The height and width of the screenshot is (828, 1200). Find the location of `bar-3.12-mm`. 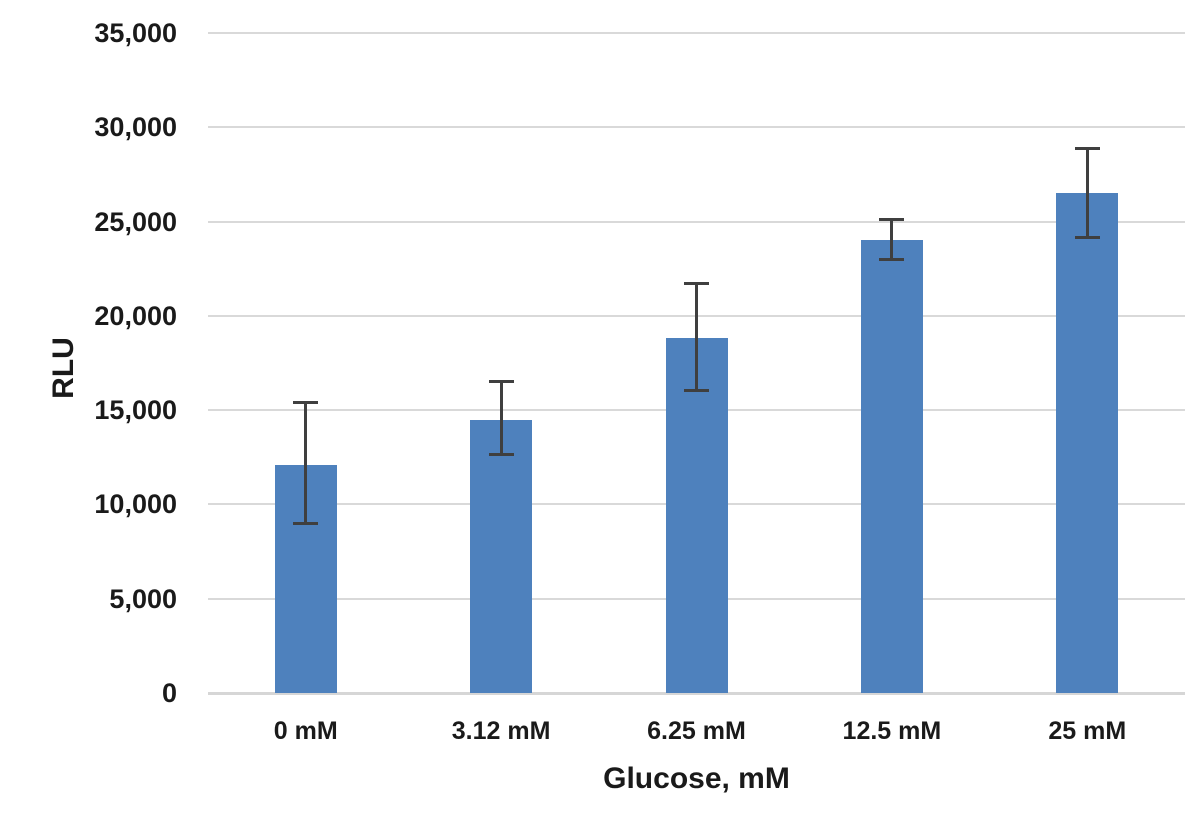

bar-3.12-mm is located at coordinates (501, 556).